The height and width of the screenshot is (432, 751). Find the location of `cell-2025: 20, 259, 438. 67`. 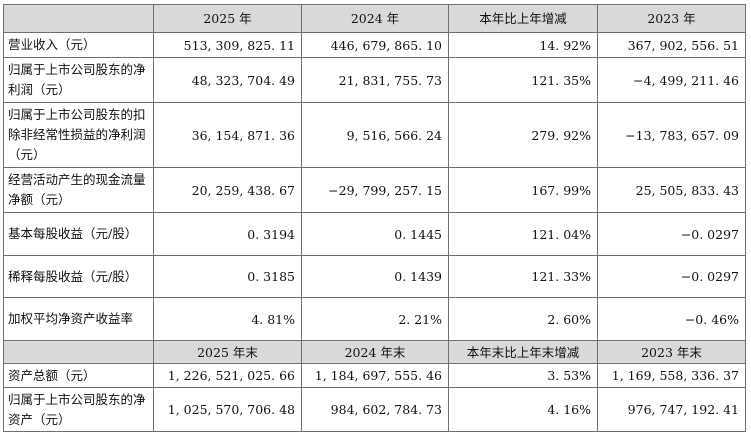

cell-2025: 20, 259, 438. 67 is located at coordinates (227, 190).